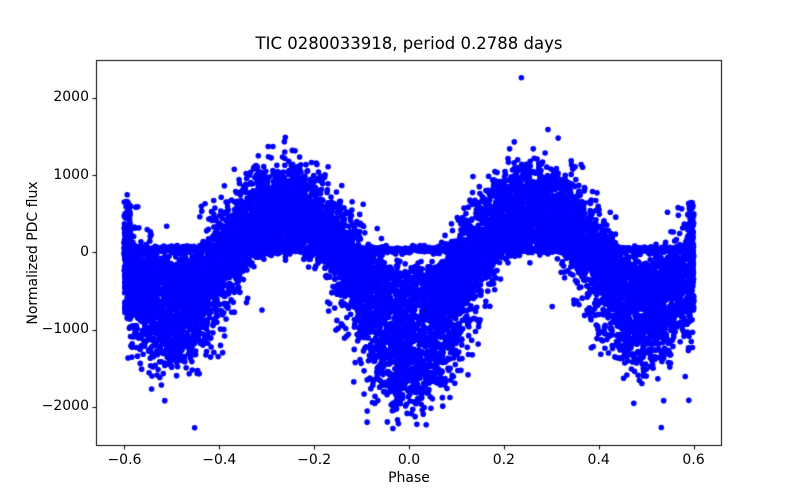 This screenshot has width=800, height=500. Describe the element at coordinates (409, 459) in the screenshot. I see `x-tick-label: 0.0` at that location.